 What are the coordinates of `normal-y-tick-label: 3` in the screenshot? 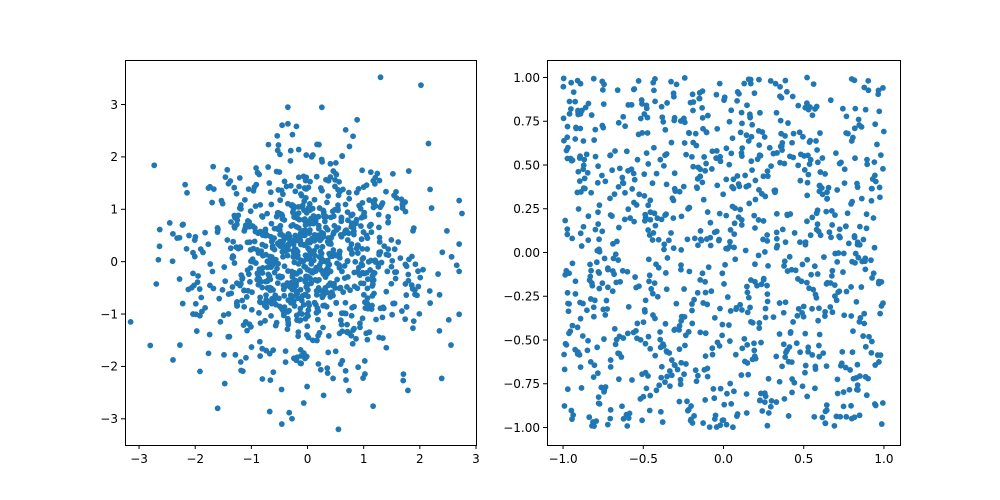 It's located at (114, 105).